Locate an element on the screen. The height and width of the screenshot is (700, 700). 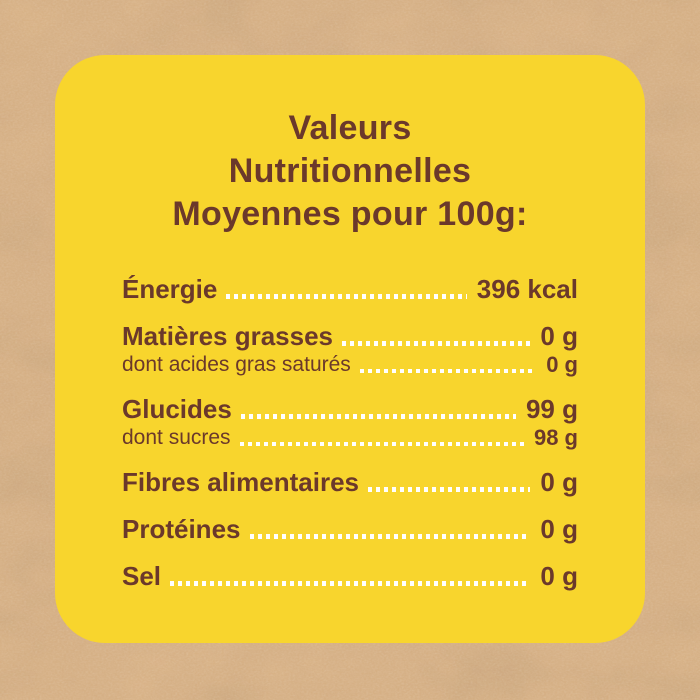
title-line: Nutritionnelles is located at coordinates (350, 171).